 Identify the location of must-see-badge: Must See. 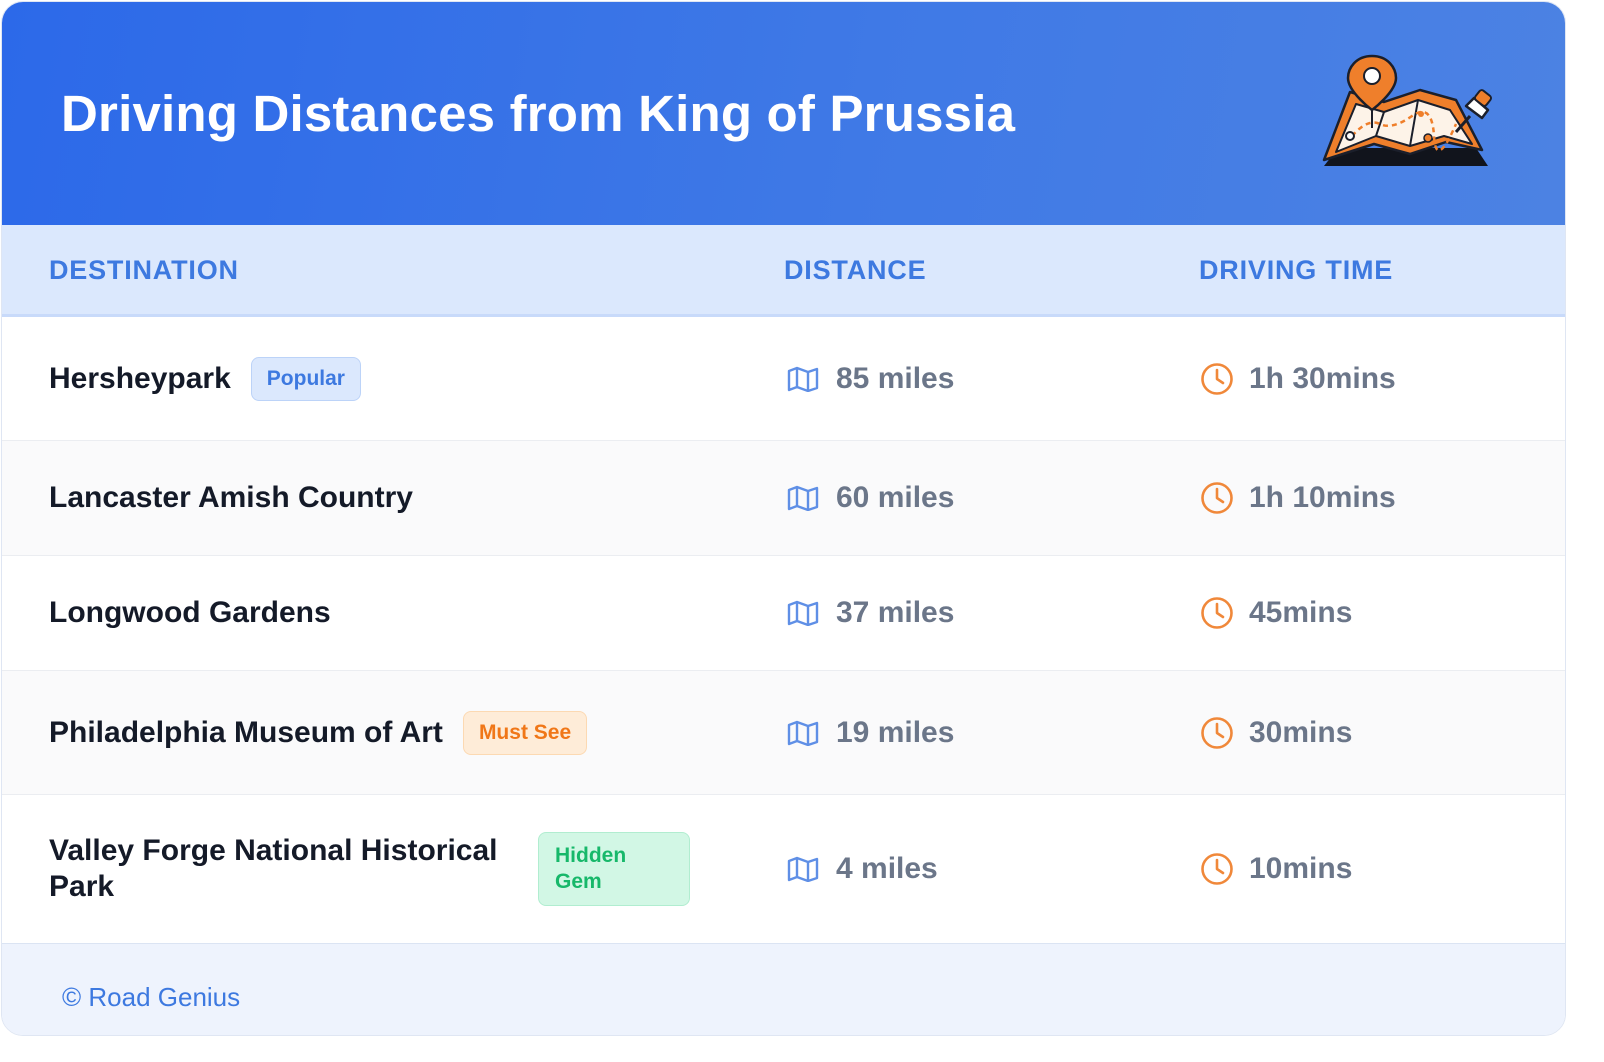
(525, 732).